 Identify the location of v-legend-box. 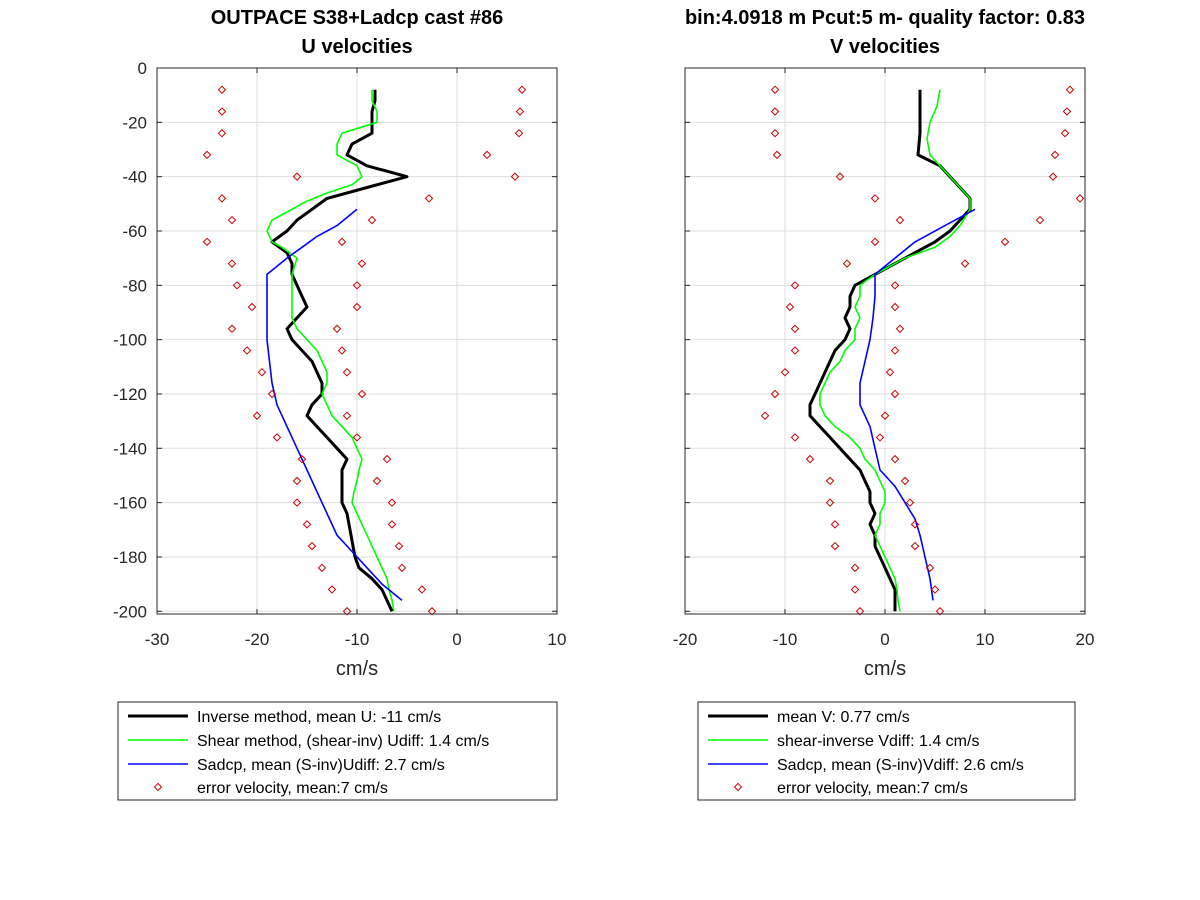
(886, 751).